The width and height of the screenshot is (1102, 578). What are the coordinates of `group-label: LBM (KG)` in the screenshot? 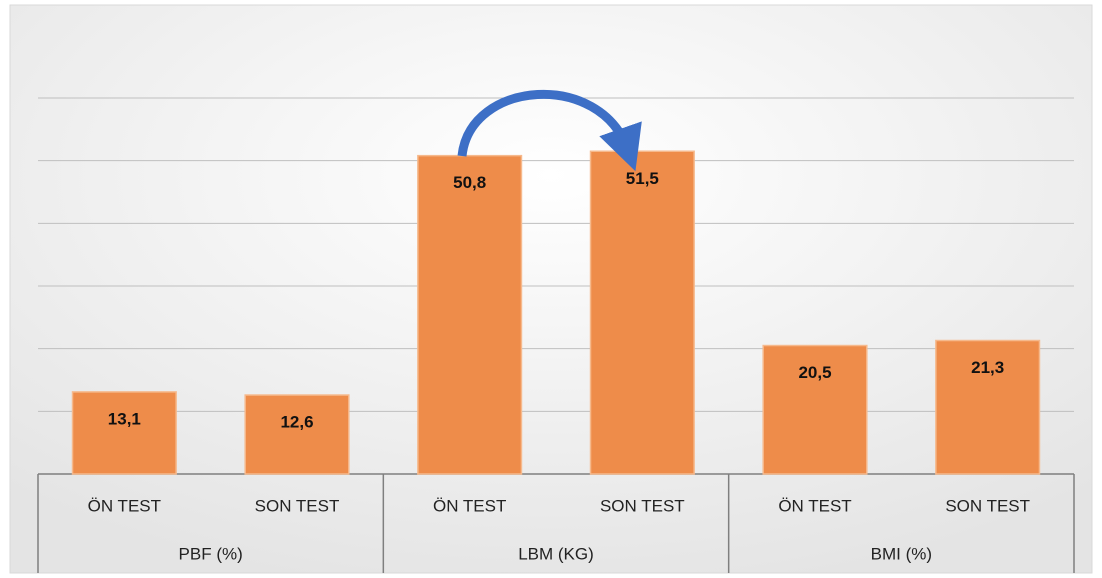 It's located at (556, 553).